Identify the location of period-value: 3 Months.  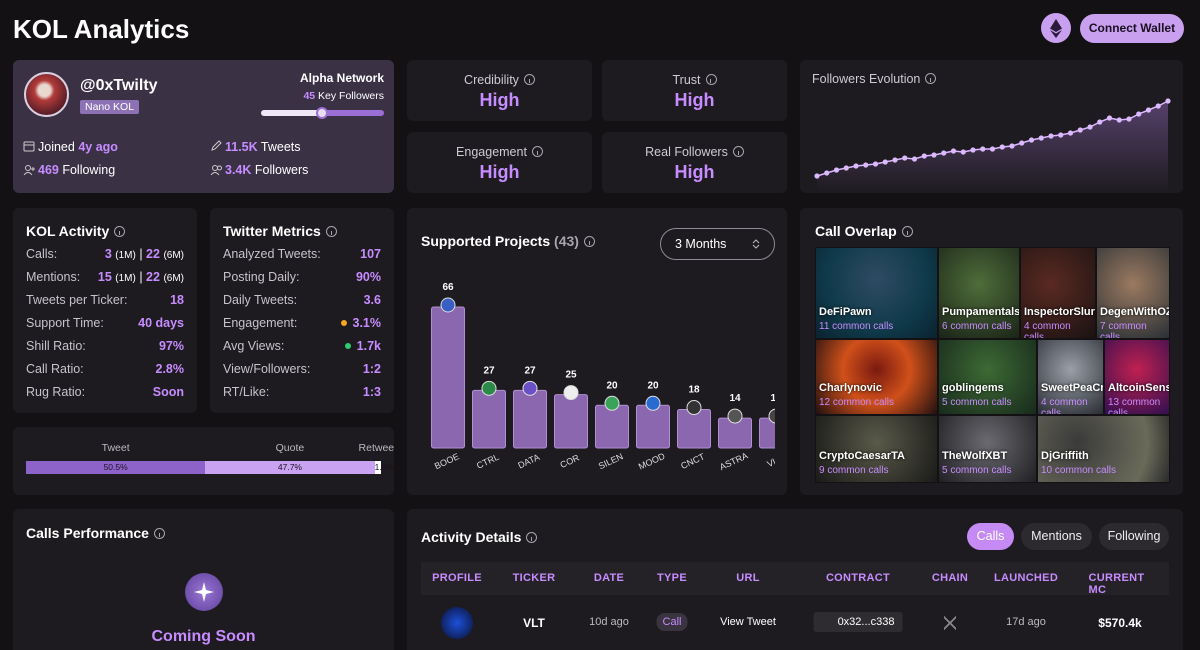
(701, 244).